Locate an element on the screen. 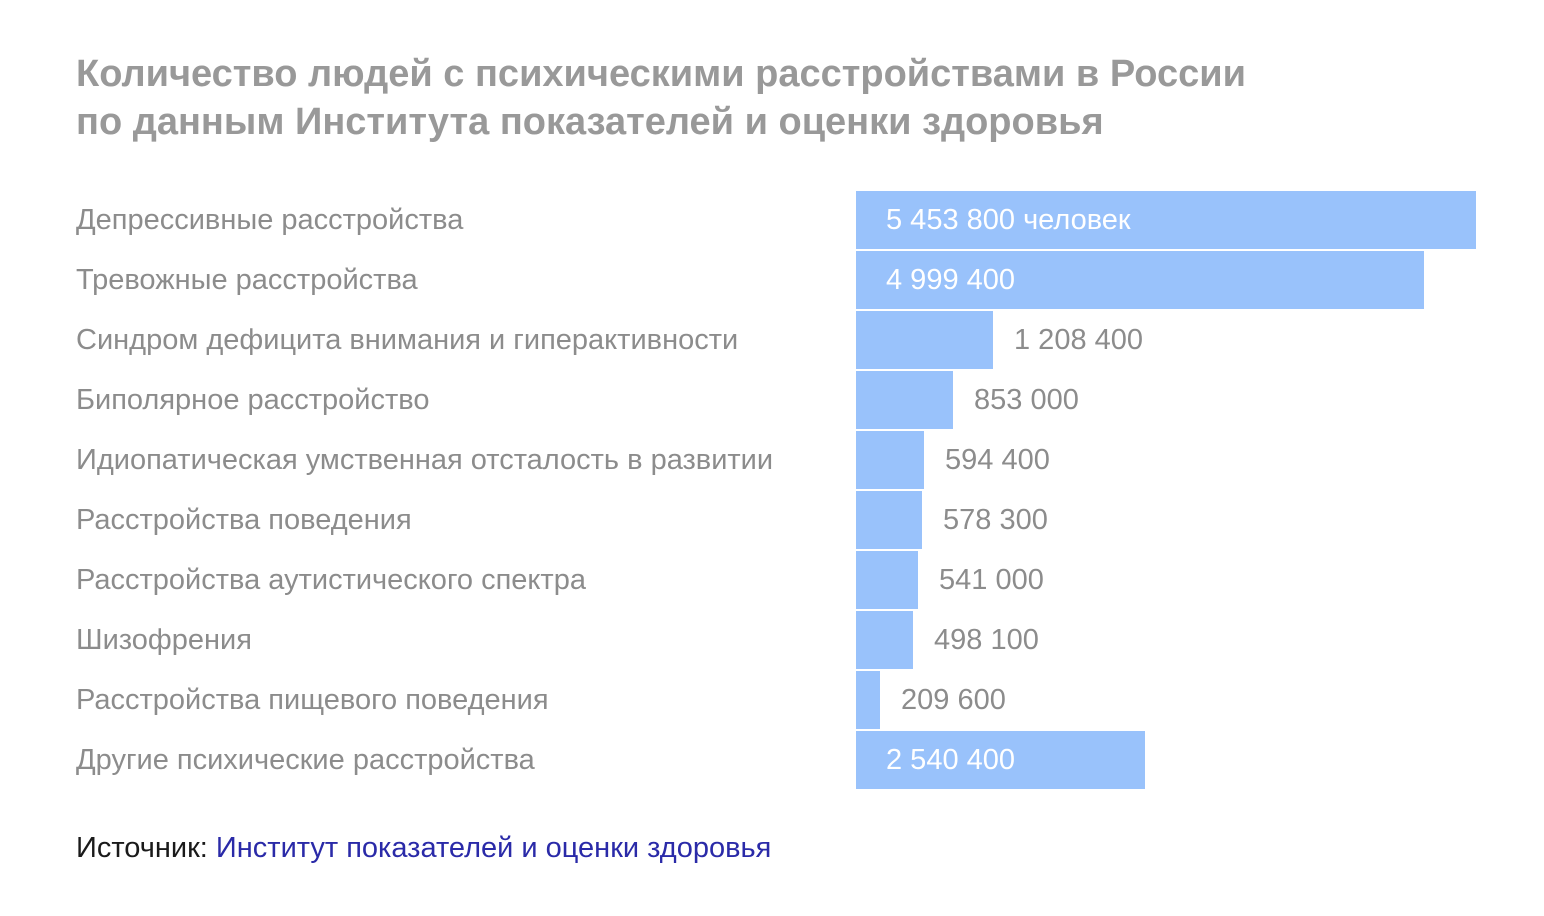  category-label: Расстройства пищевого поведения is located at coordinates (312, 700).